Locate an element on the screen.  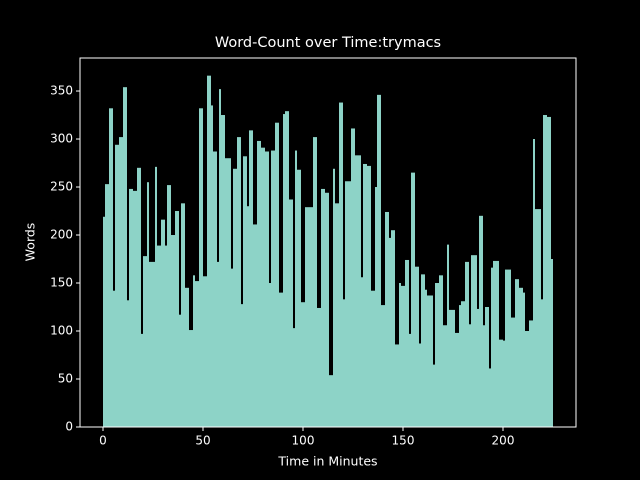
y-tick-label: 0 is located at coordinates (69, 427).